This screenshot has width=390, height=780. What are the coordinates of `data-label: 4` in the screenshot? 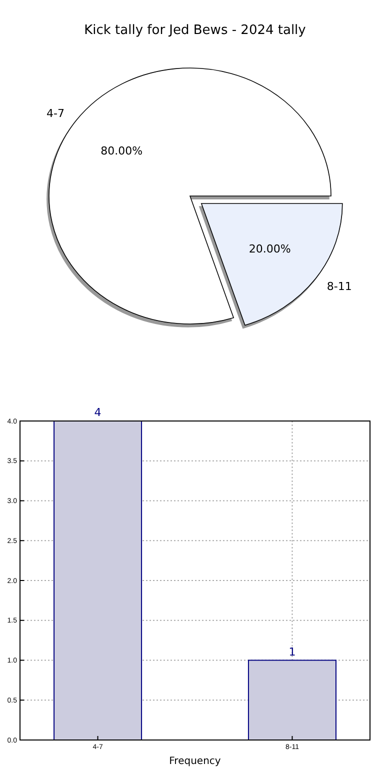 It's located at (98, 412).